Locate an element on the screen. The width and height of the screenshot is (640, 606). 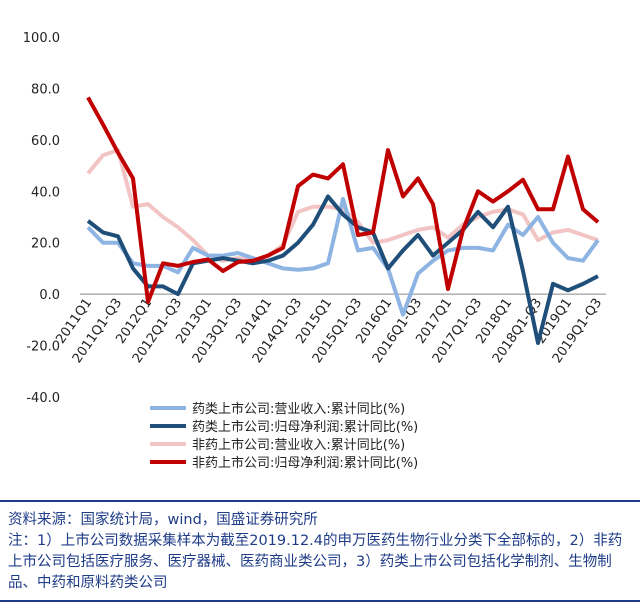
y-tick-label: 60.0 is located at coordinates (45, 141).